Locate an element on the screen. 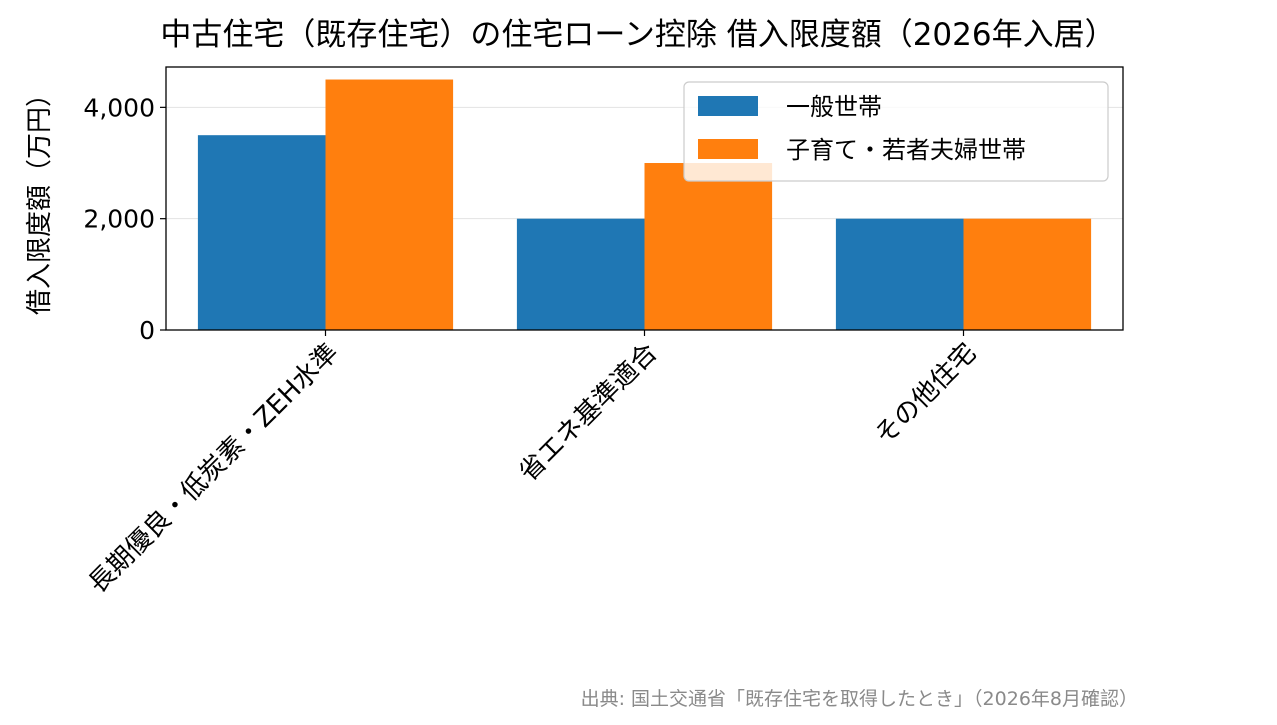  x-tick-label: 長期優良・低炭素・ZEH水準 is located at coordinates (213, 468).